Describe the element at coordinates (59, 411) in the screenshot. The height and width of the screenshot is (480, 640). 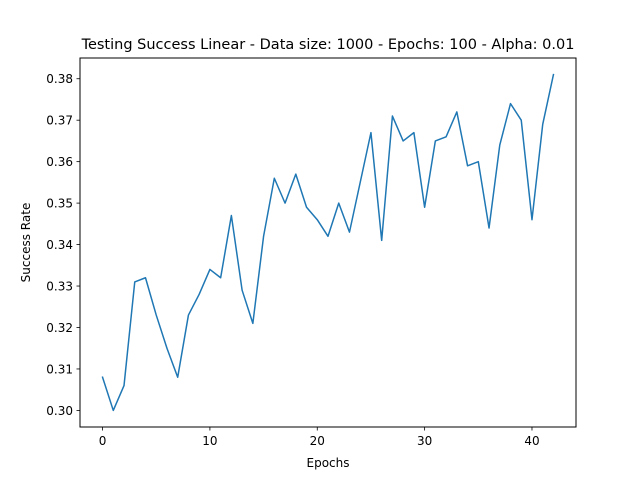
I see `y-tick-label: 0.30` at that location.